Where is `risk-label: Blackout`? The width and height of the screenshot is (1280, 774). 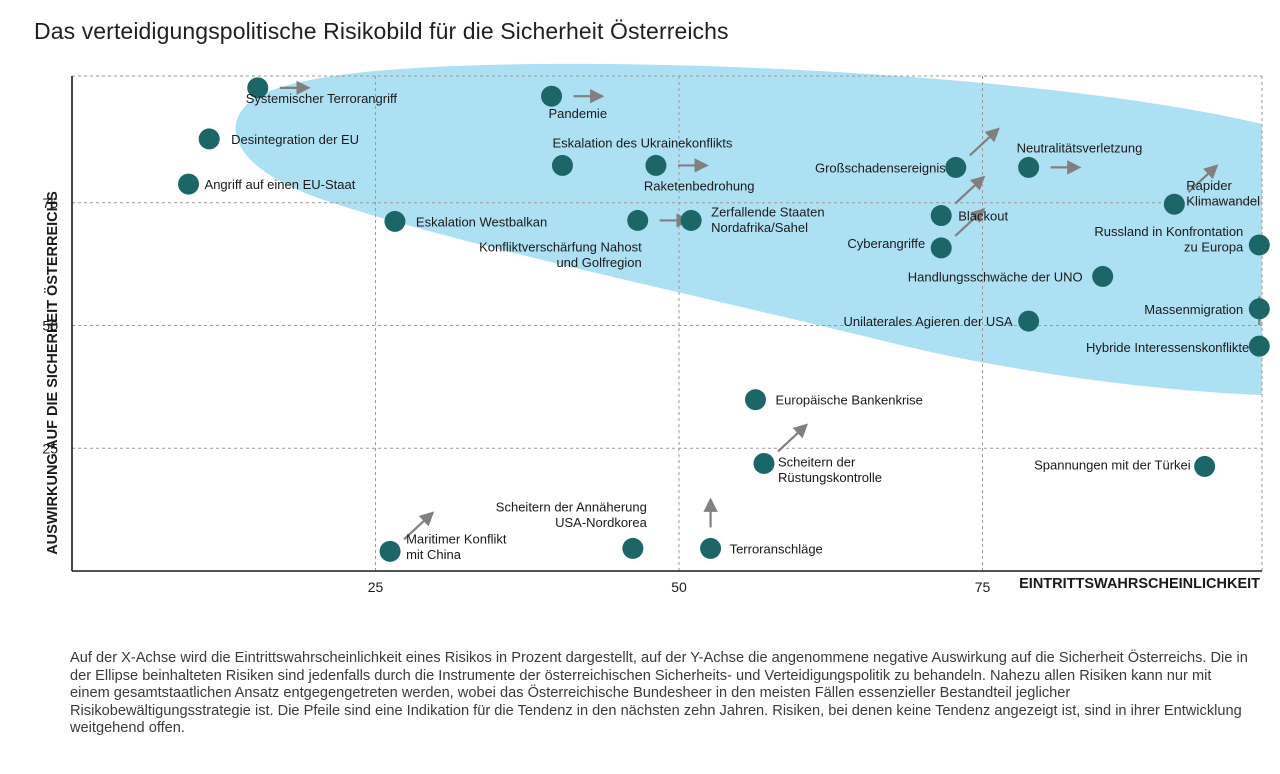
risk-label: Blackout is located at coordinates (983, 216).